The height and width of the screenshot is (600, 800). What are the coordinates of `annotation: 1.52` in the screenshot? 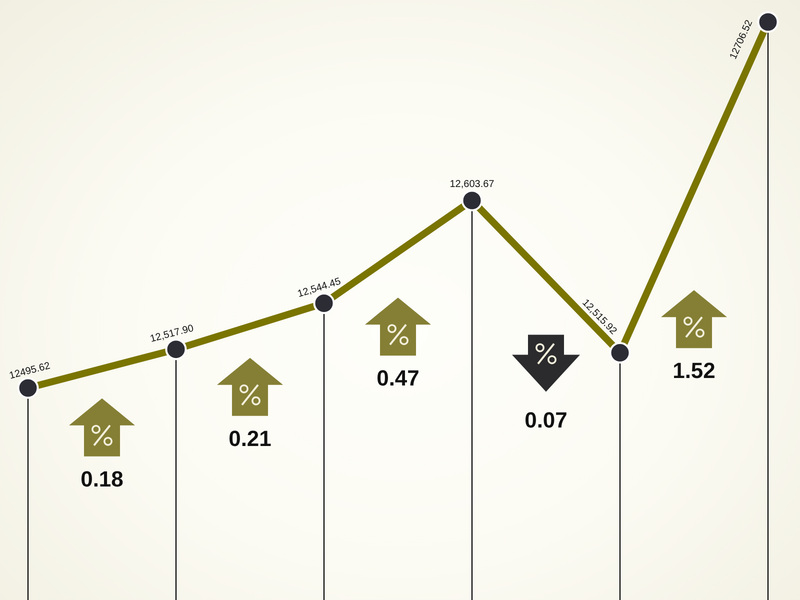 It's located at (694, 371).